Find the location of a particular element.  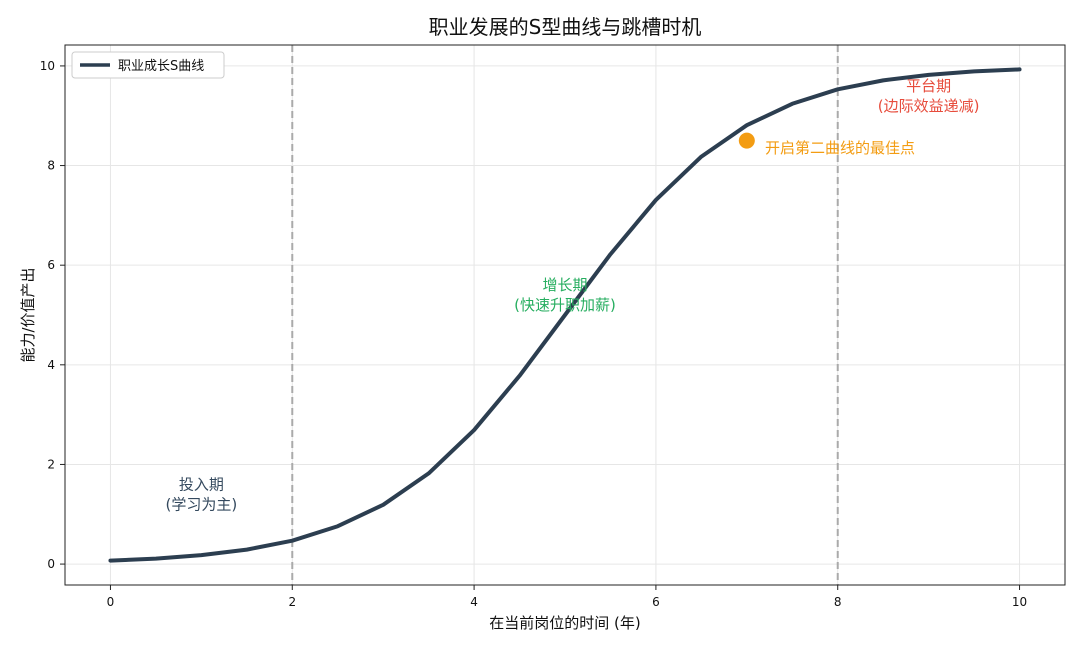

annotation-text: 开启第二曲线的最佳点 is located at coordinates (840, 148).